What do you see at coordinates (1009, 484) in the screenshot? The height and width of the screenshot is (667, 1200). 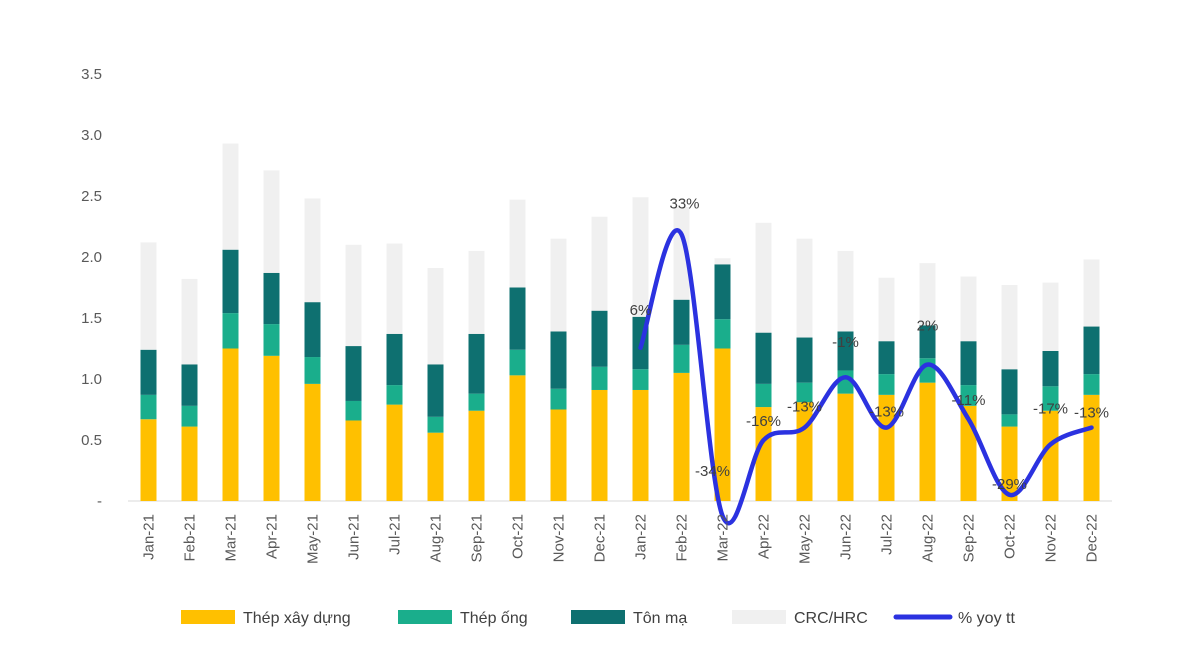 I see `yoy-data-label: -29%` at bounding box center [1009, 484].